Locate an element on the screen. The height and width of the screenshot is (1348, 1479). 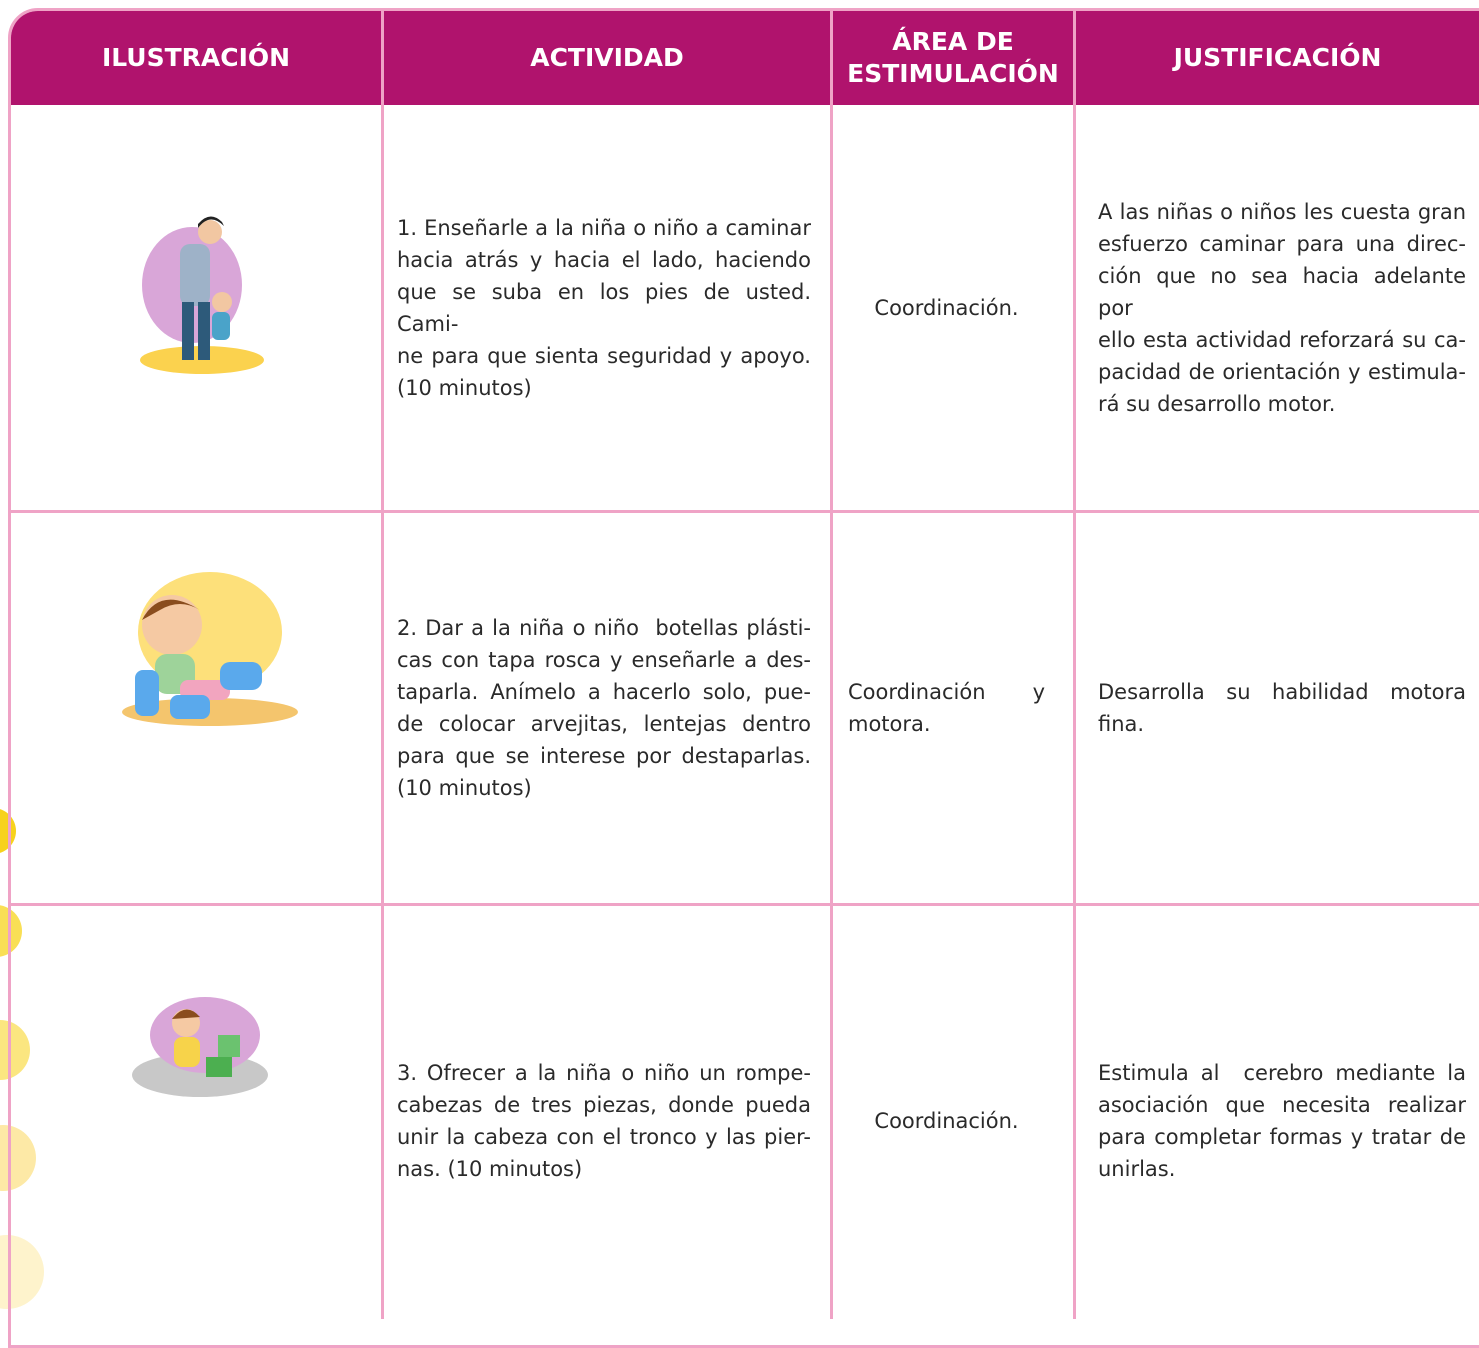
text-line: fina. is located at coordinates (1121, 724).